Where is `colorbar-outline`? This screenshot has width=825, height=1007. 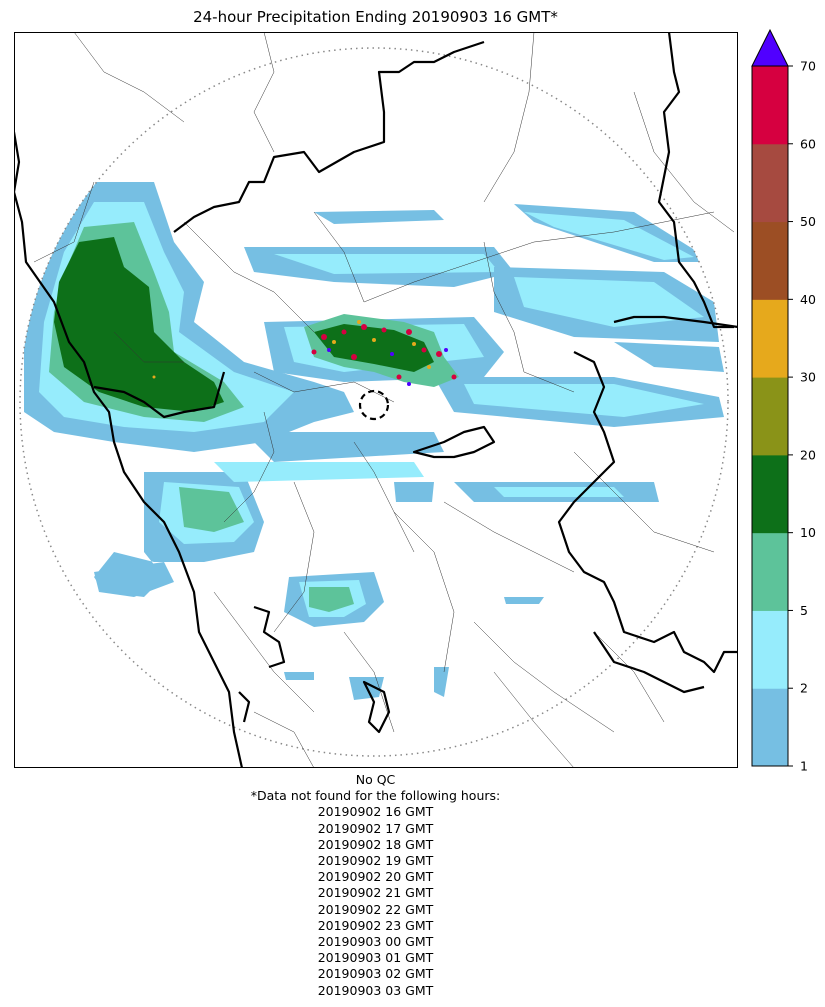 colorbar-outline is located at coordinates (770, 416).